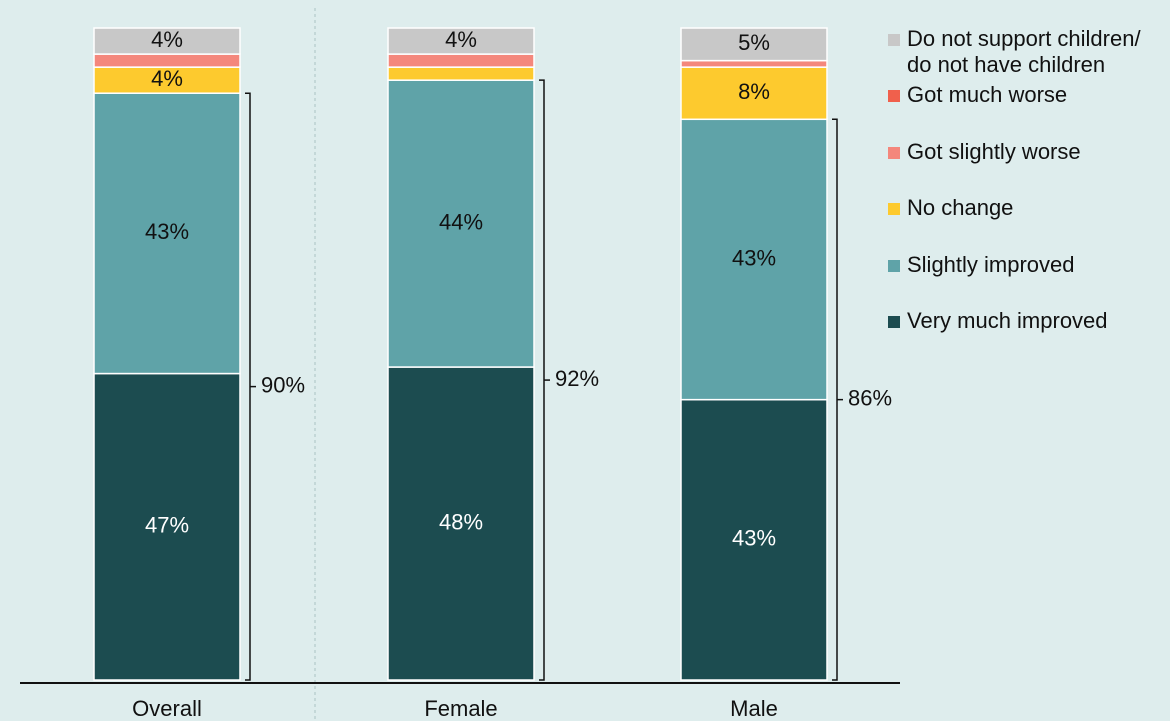  Describe the element at coordinates (283, 384) in the screenshot. I see `bracket-label: 90%` at that location.